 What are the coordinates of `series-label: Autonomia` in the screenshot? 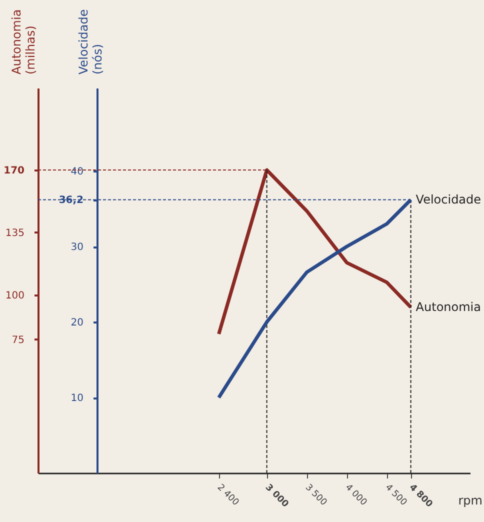 It's located at (448, 307).